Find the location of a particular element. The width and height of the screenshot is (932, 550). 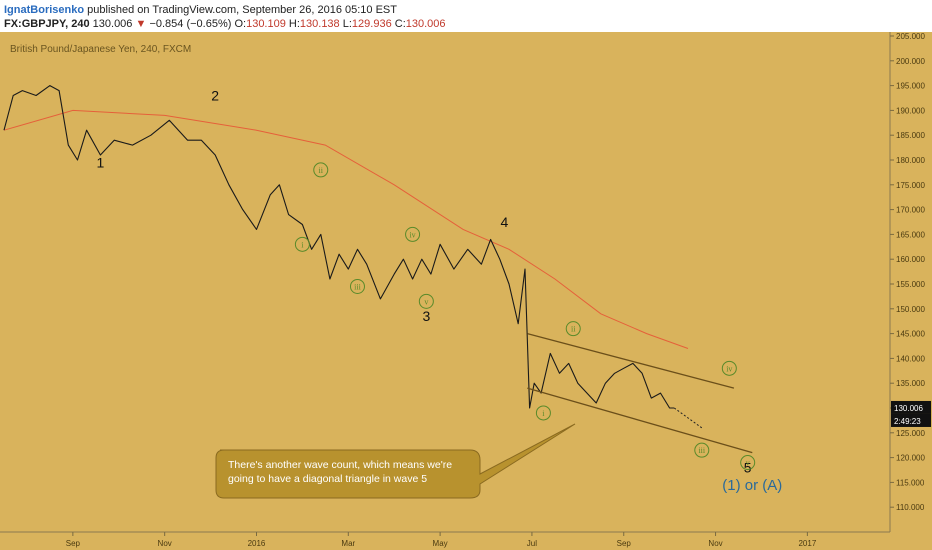

major-wave-label: 4 is located at coordinates (504, 222).